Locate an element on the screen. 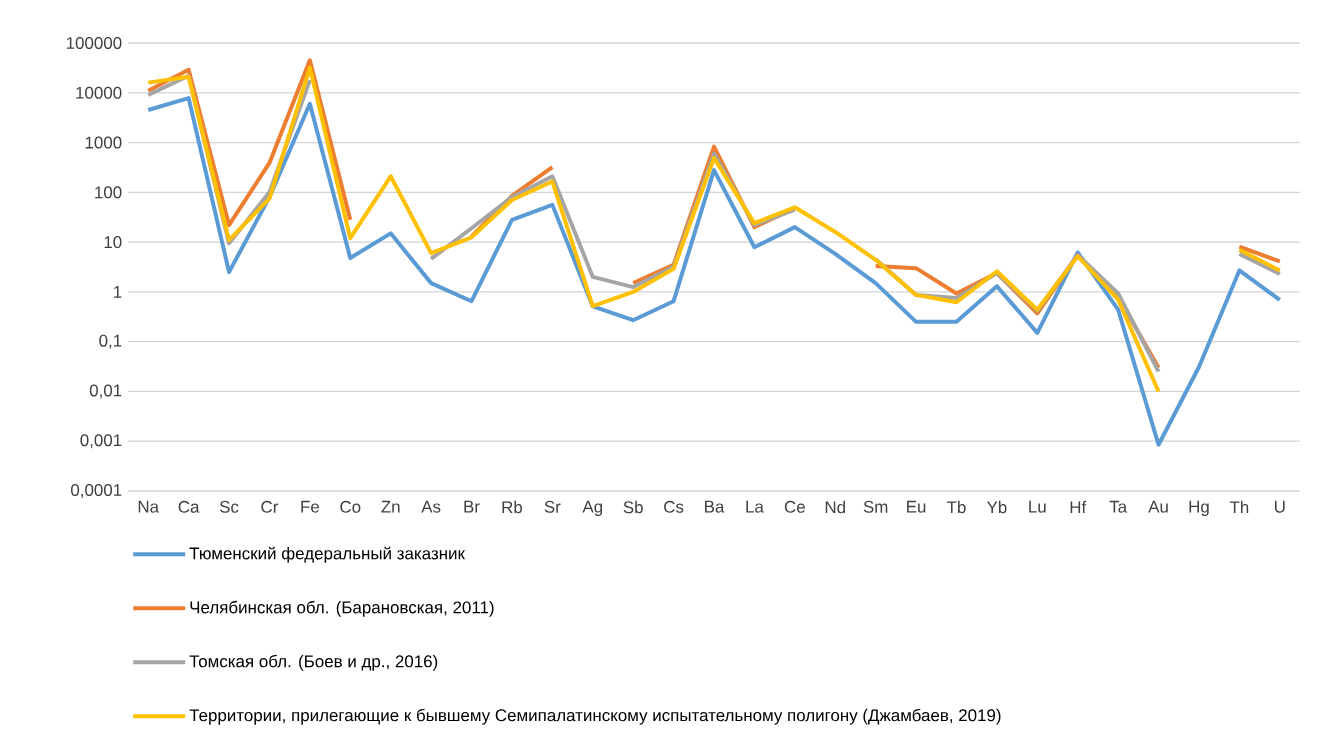 Image resolution: width=1319 pixels, height=738 pixels. legend-label: Томская обл. (Боев и др., 2016) is located at coordinates (313, 662).